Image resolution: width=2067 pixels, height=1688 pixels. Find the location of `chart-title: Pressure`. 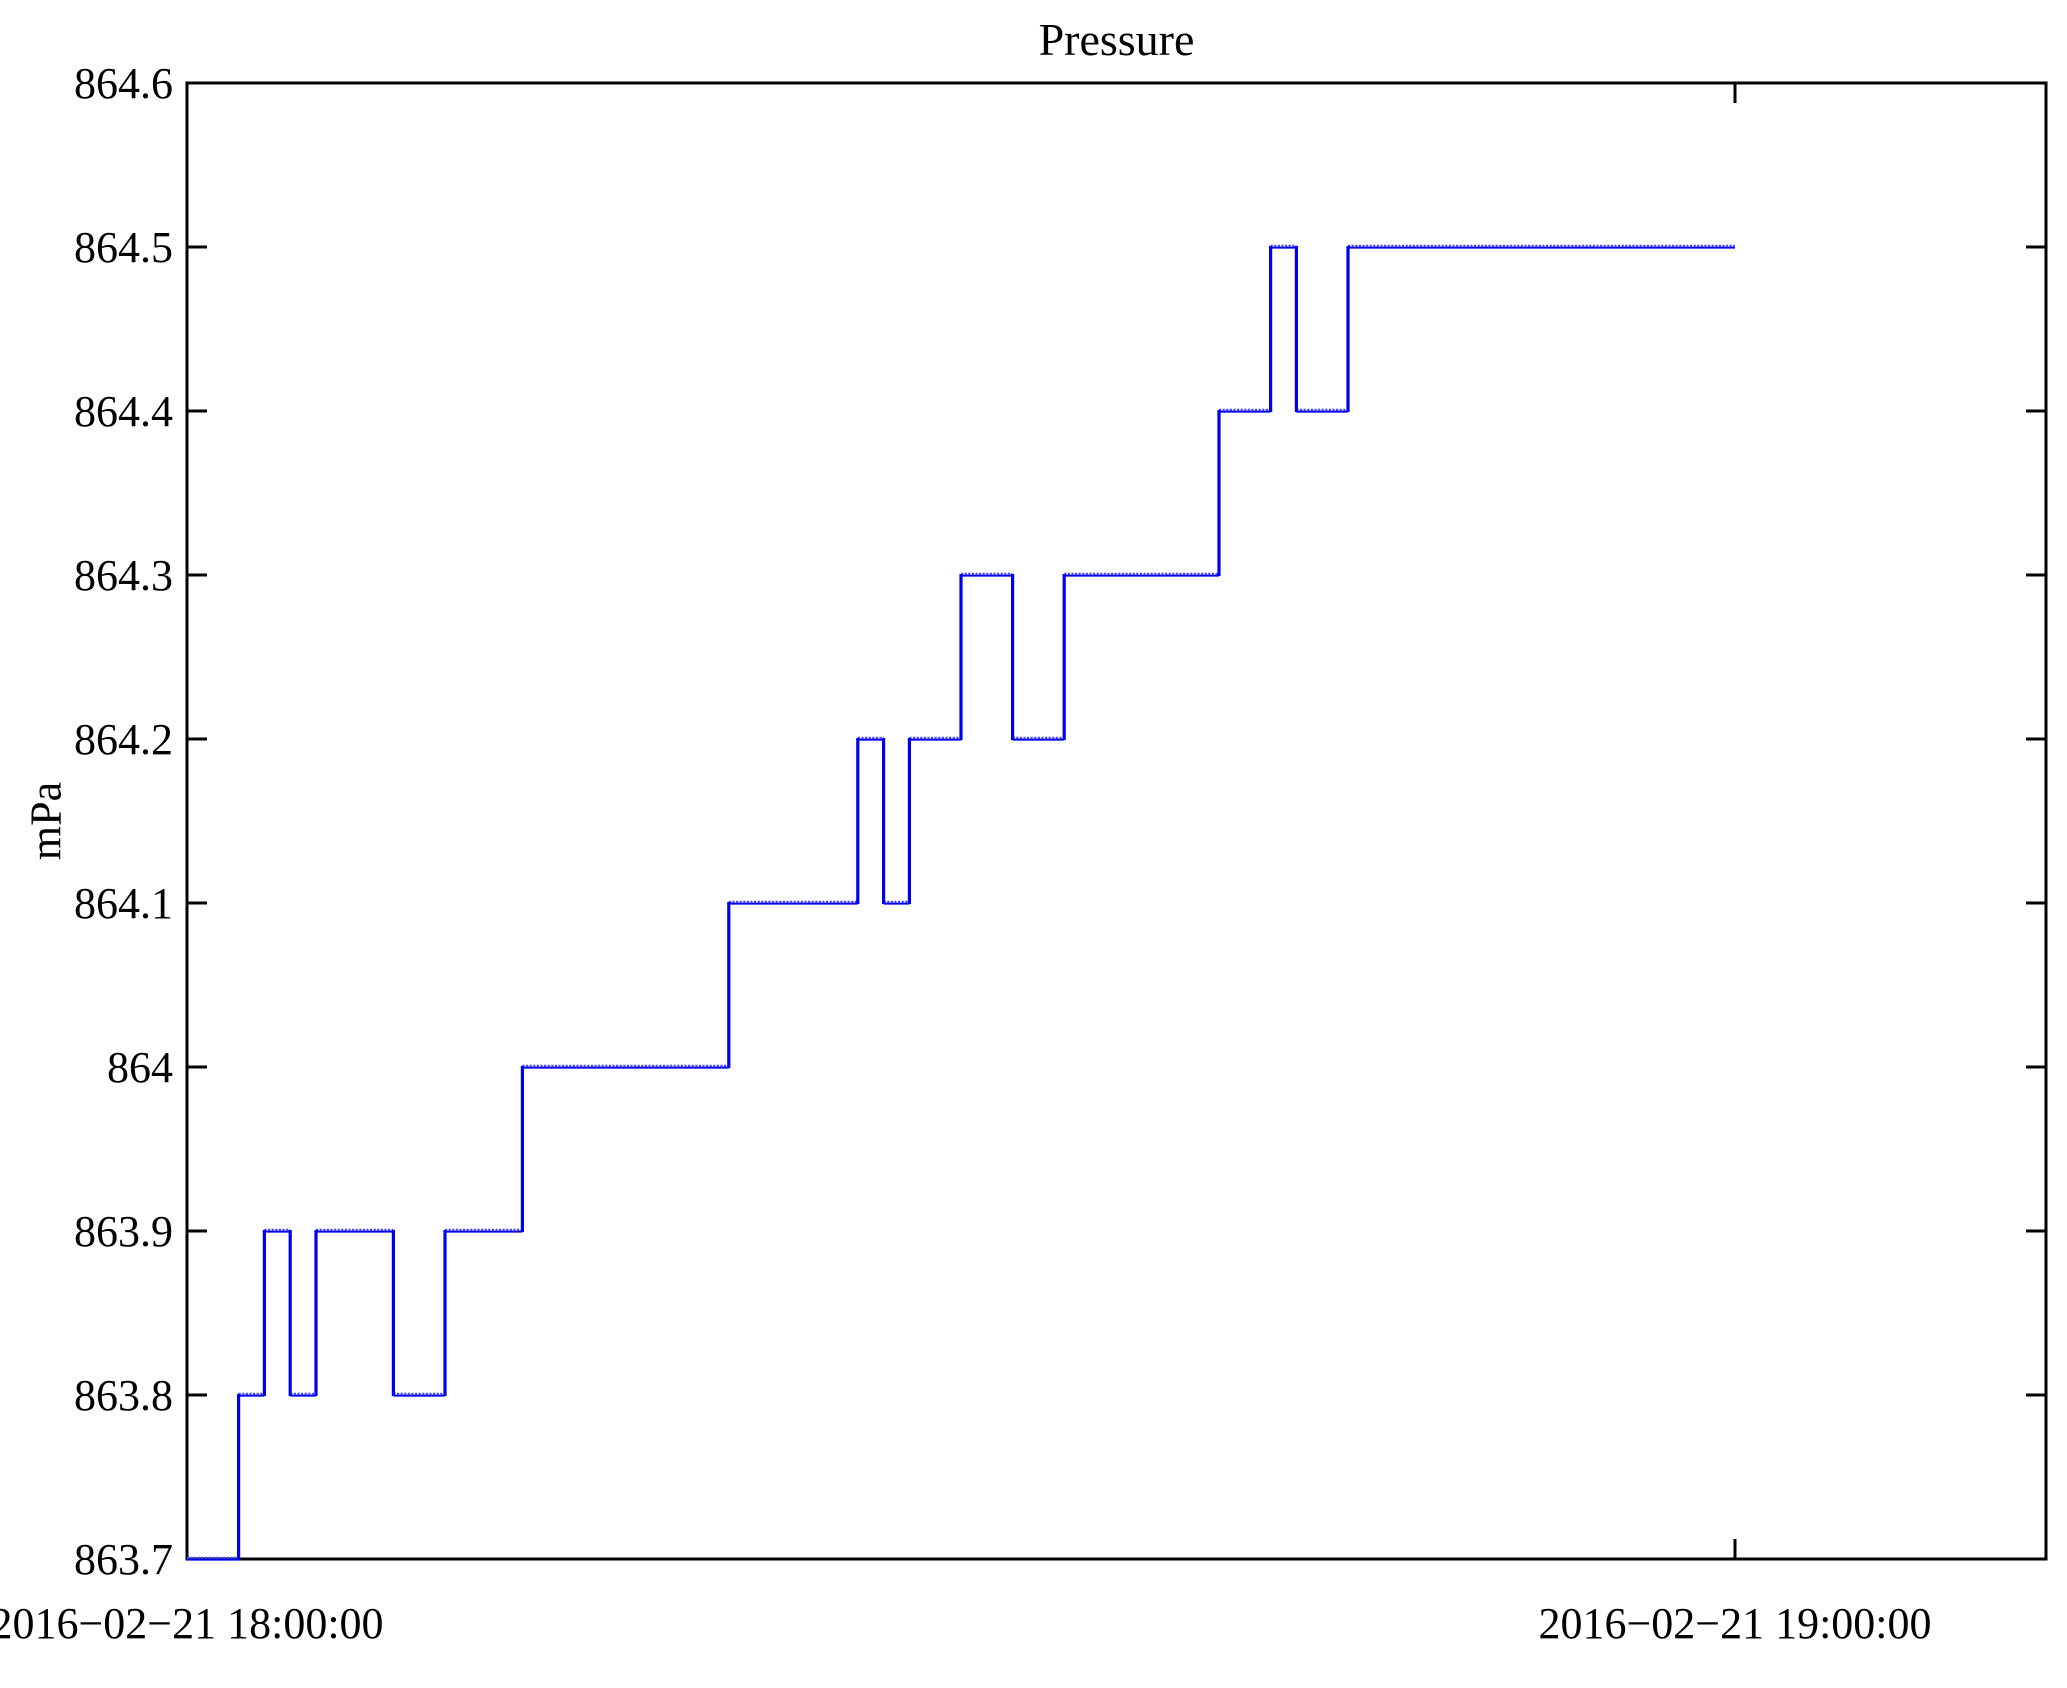

chart-title: Pressure is located at coordinates (1116, 39).